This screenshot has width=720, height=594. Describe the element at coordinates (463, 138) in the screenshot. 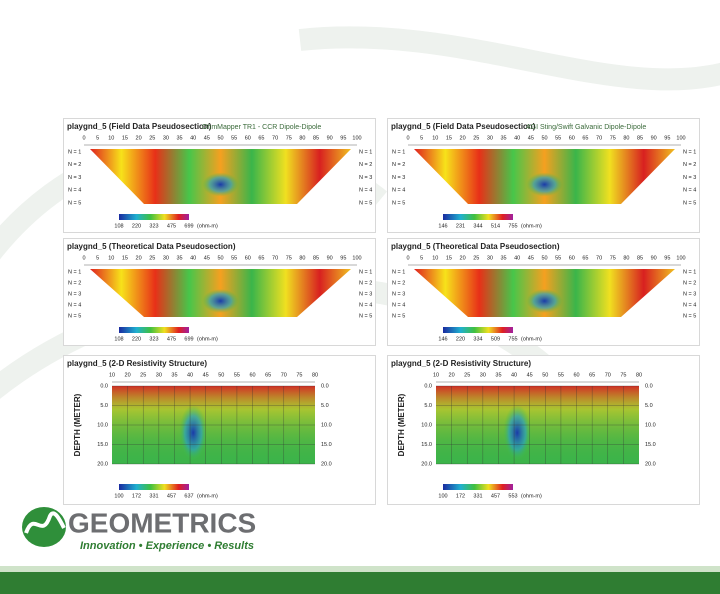

I see `x-tick-label: 20` at that location.